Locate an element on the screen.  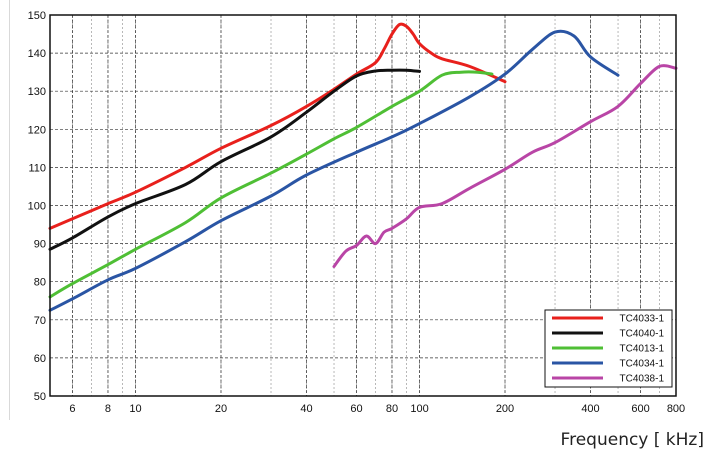
page-left-rule is located at coordinates (9, 210).